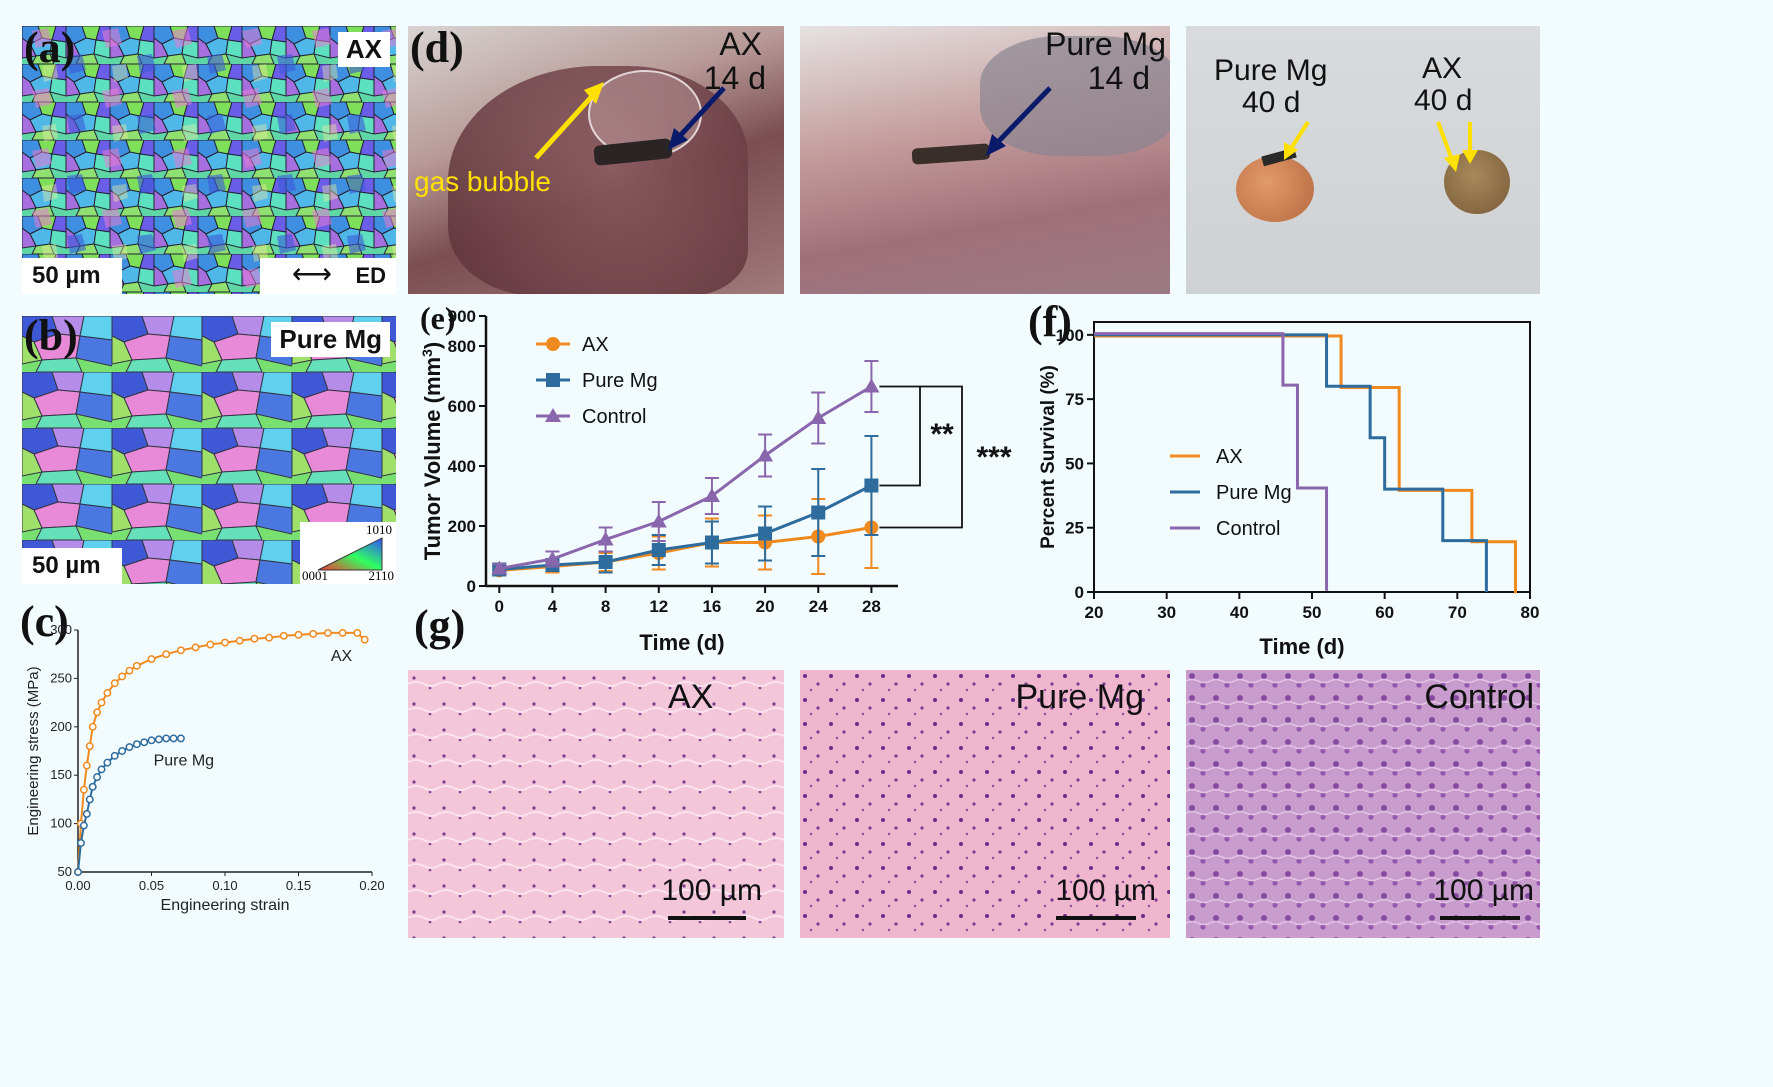 This screenshot has width=1773, height=1087. I want to click on panel-label-f: (f), so click(1050, 321).